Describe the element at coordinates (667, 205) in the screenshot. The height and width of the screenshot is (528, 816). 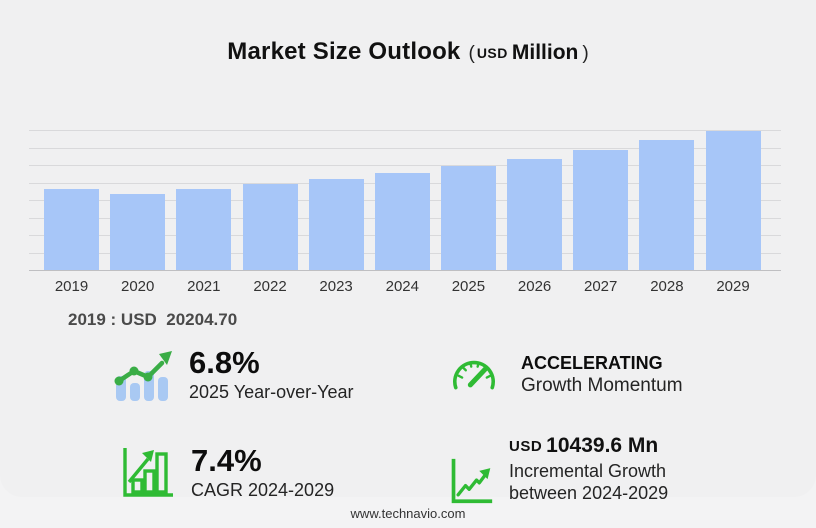
I see `bar-2028` at that location.